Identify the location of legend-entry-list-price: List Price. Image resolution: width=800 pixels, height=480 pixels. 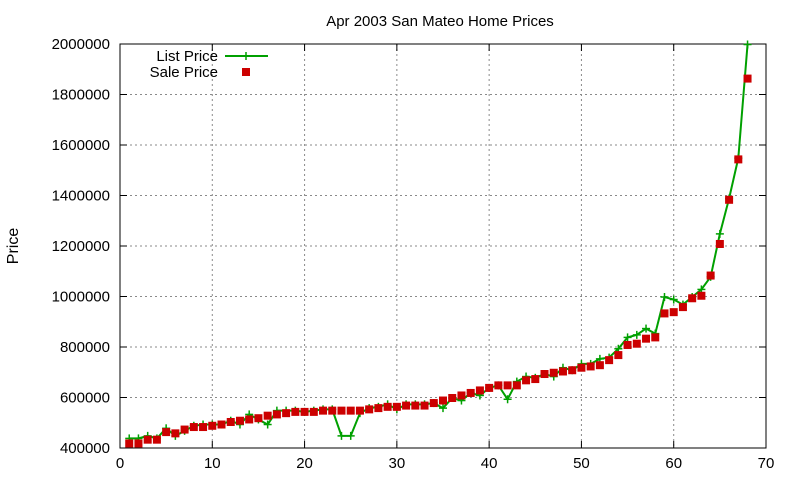
(212, 56).